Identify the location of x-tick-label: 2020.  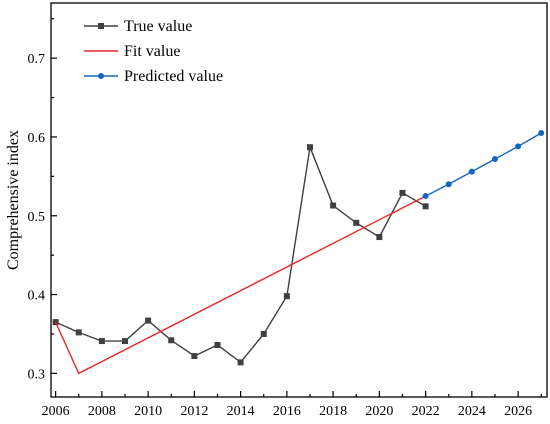
(379, 411).